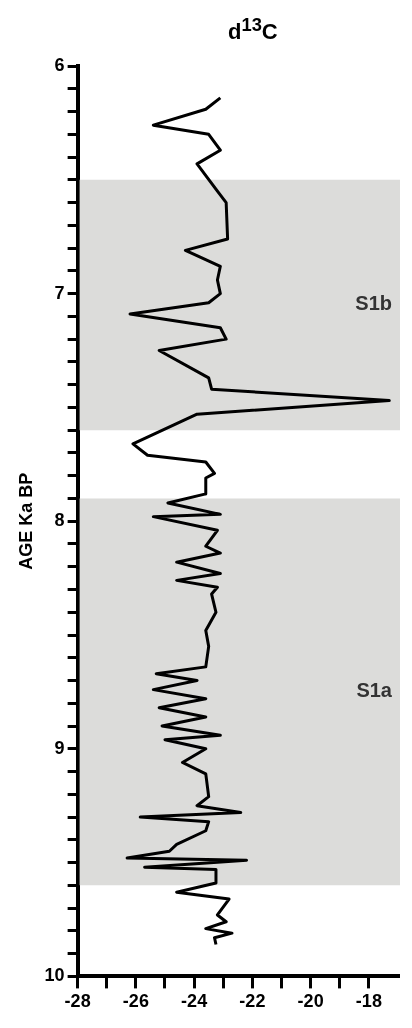 The width and height of the screenshot is (412, 1028). What do you see at coordinates (374, 690) in the screenshot?
I see `band-label: S1a` at bounding box center [374, 690].